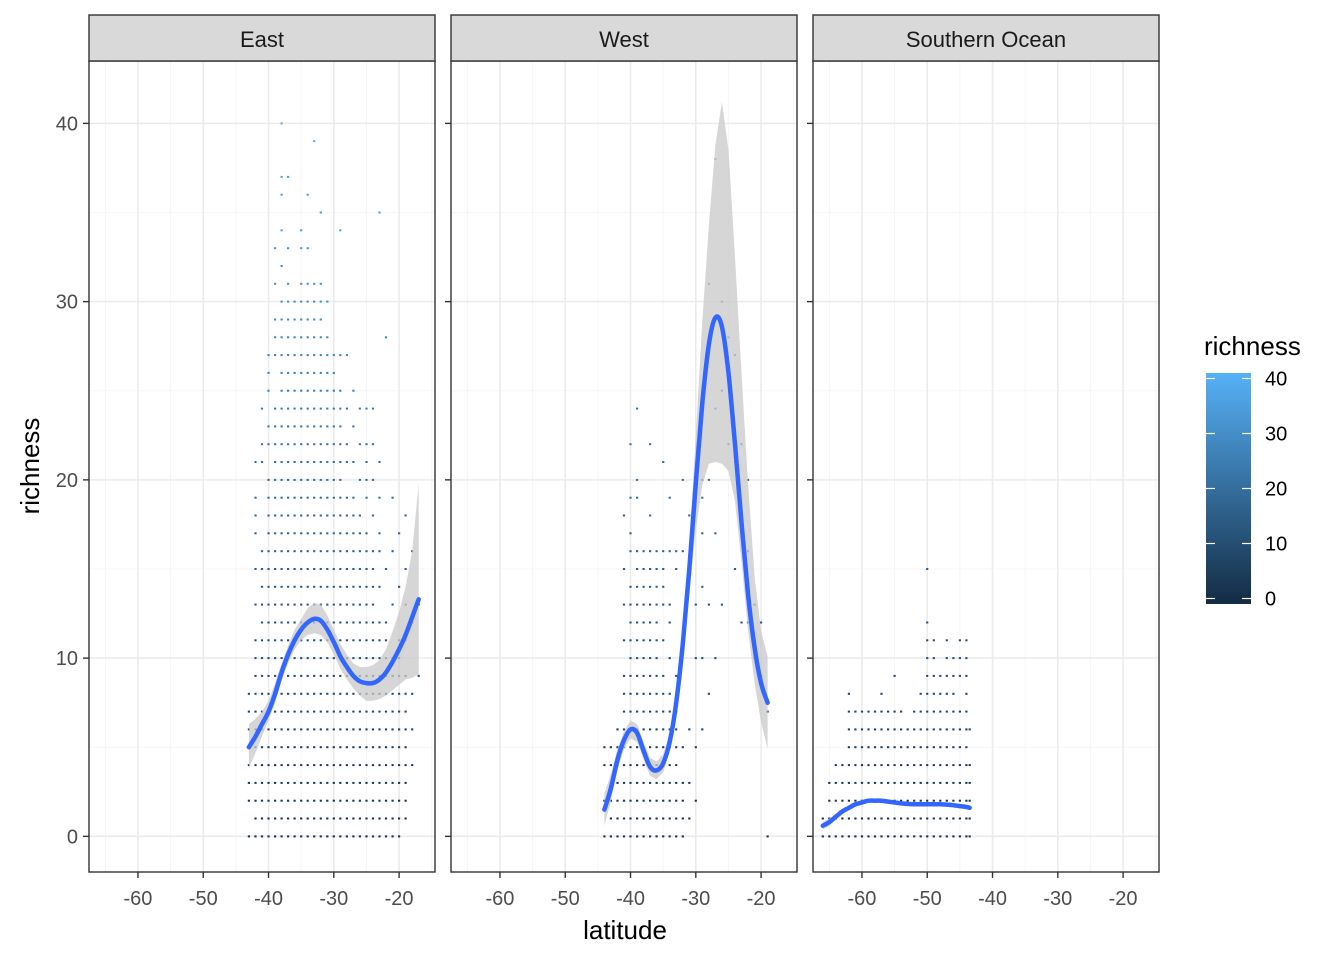 Image resolution: width=1344 pixels, height=960 pixels. I want to click on confidence-band, so click(333, 626).